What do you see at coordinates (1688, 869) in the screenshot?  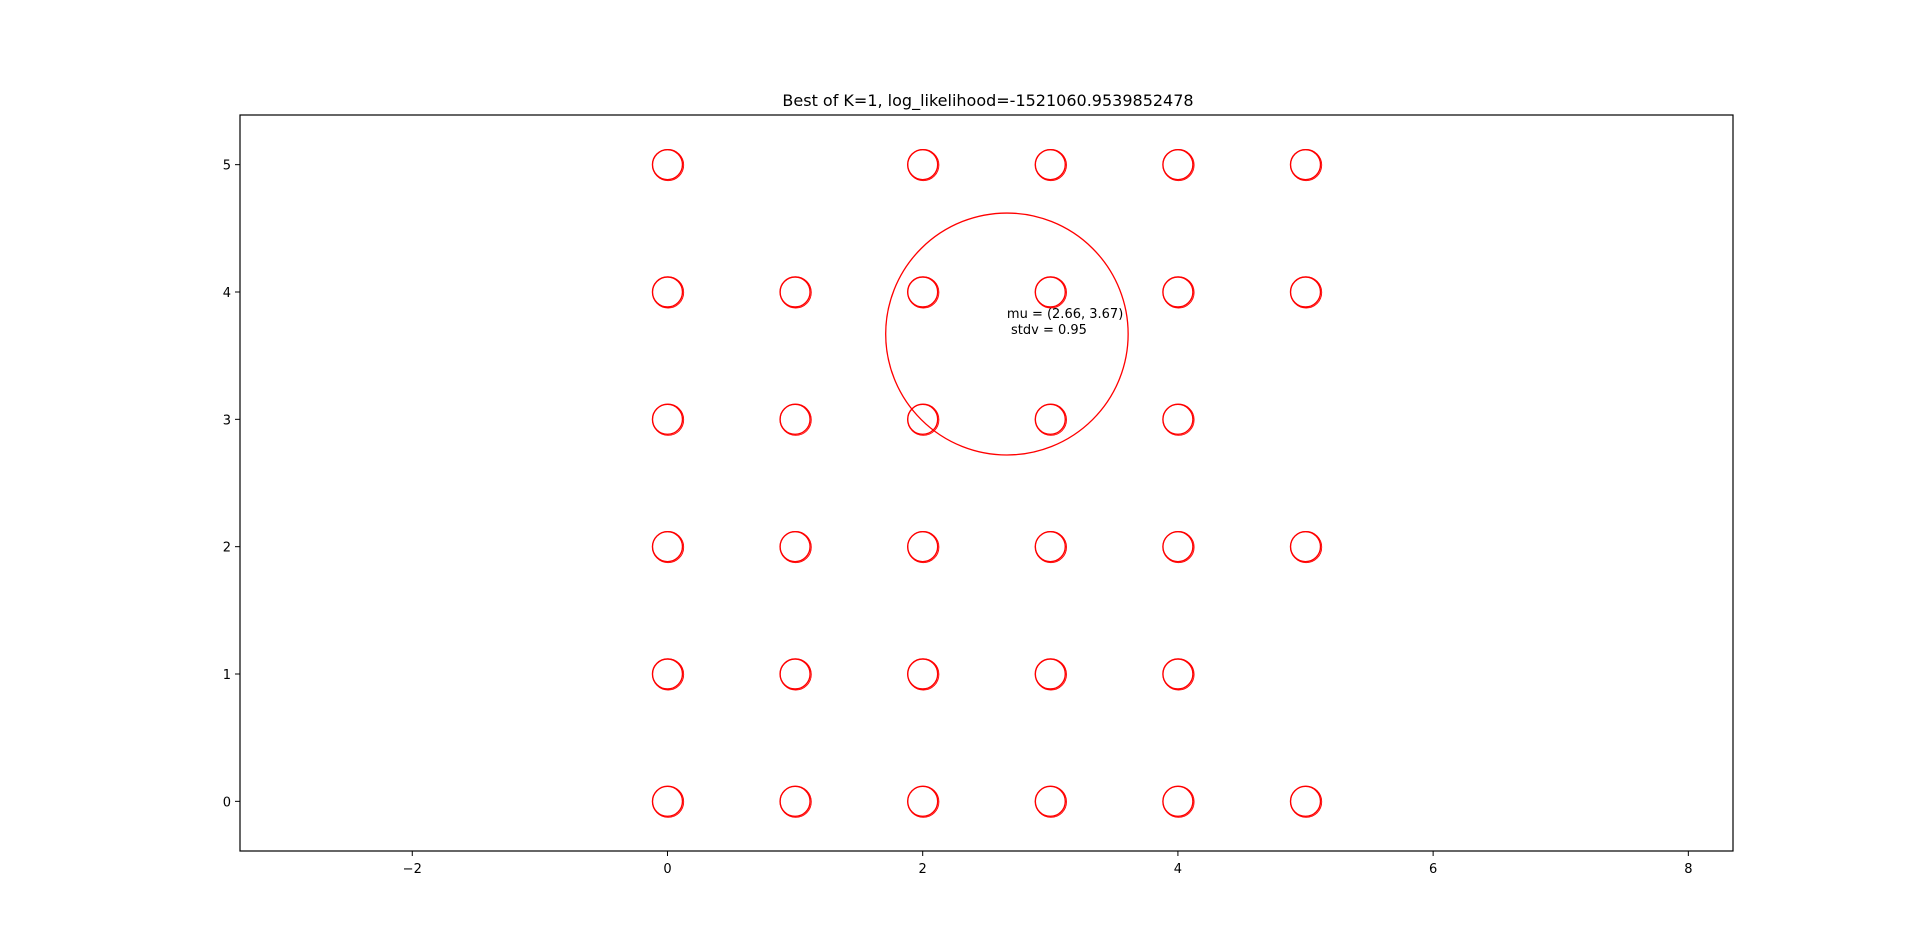 I see `x-tick-label: 8` at bounding box center [1688, 869].